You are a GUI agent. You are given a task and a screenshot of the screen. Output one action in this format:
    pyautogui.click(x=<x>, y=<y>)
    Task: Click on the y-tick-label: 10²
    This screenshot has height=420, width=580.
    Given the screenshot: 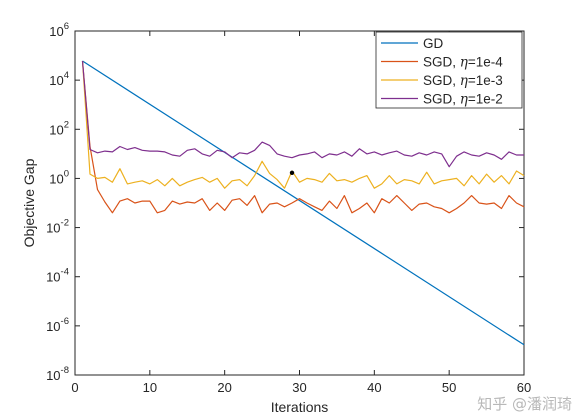 What is the action you would take?
    pyautogui.click(x=59, y=128)
    